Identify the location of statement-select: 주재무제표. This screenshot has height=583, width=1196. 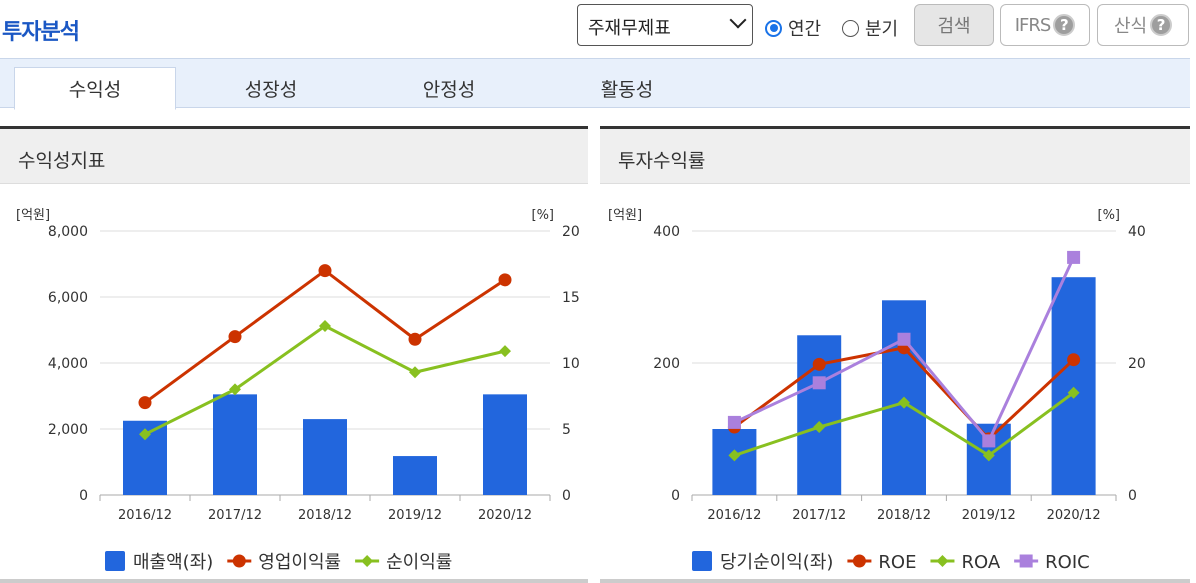
(665, 25).